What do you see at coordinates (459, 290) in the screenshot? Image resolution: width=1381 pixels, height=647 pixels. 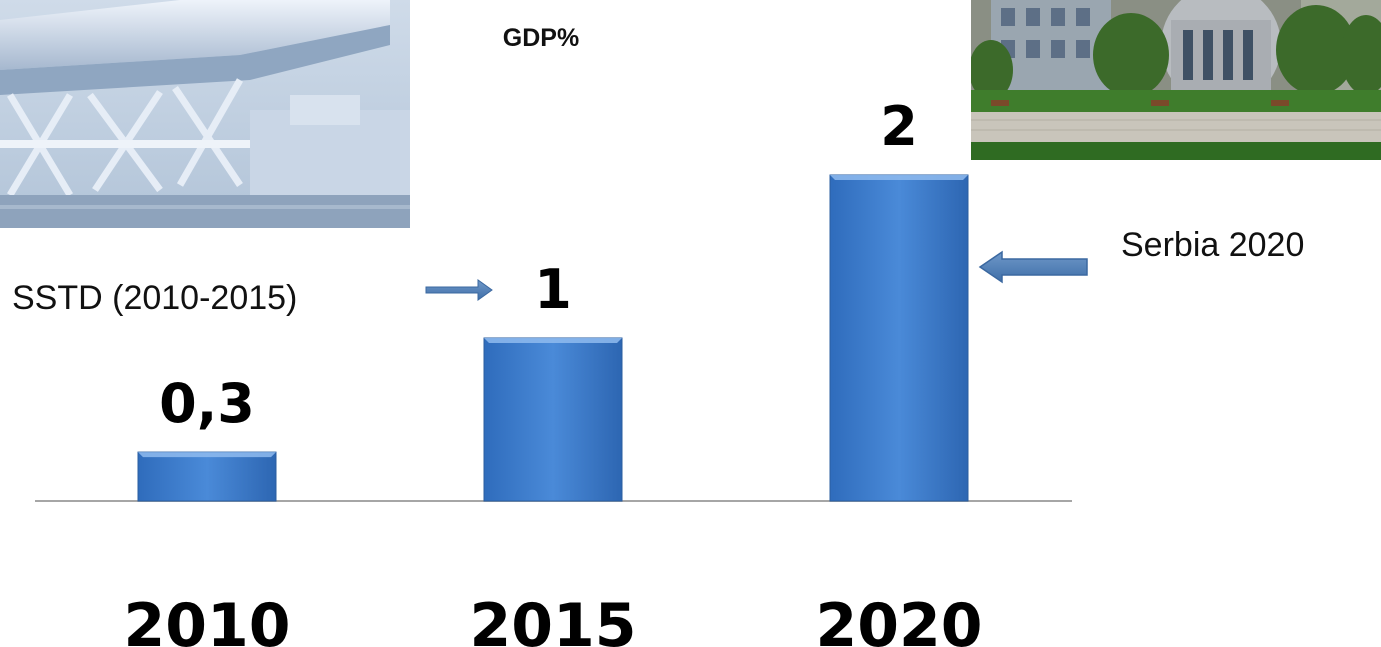 I see `arrow-right-icon` at bounding box center [459, 290].